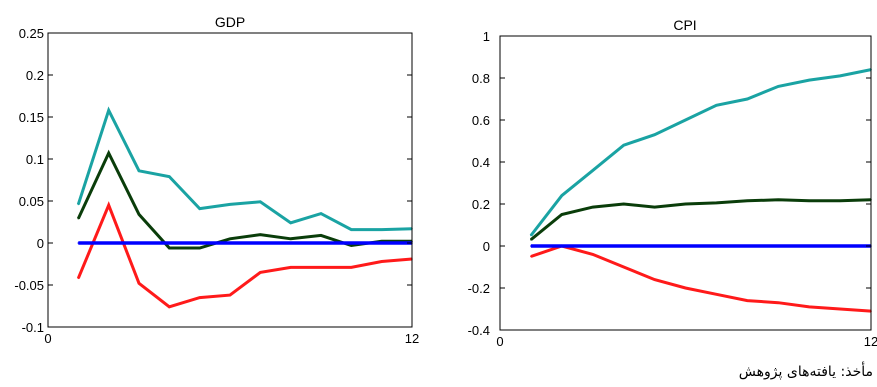 This screenshot has height=387, width=877. Describe the element at coordinates (805, 372) in the screenshot. I see `source-note: مأخذ: یافته‌های پژوهش` at that location.